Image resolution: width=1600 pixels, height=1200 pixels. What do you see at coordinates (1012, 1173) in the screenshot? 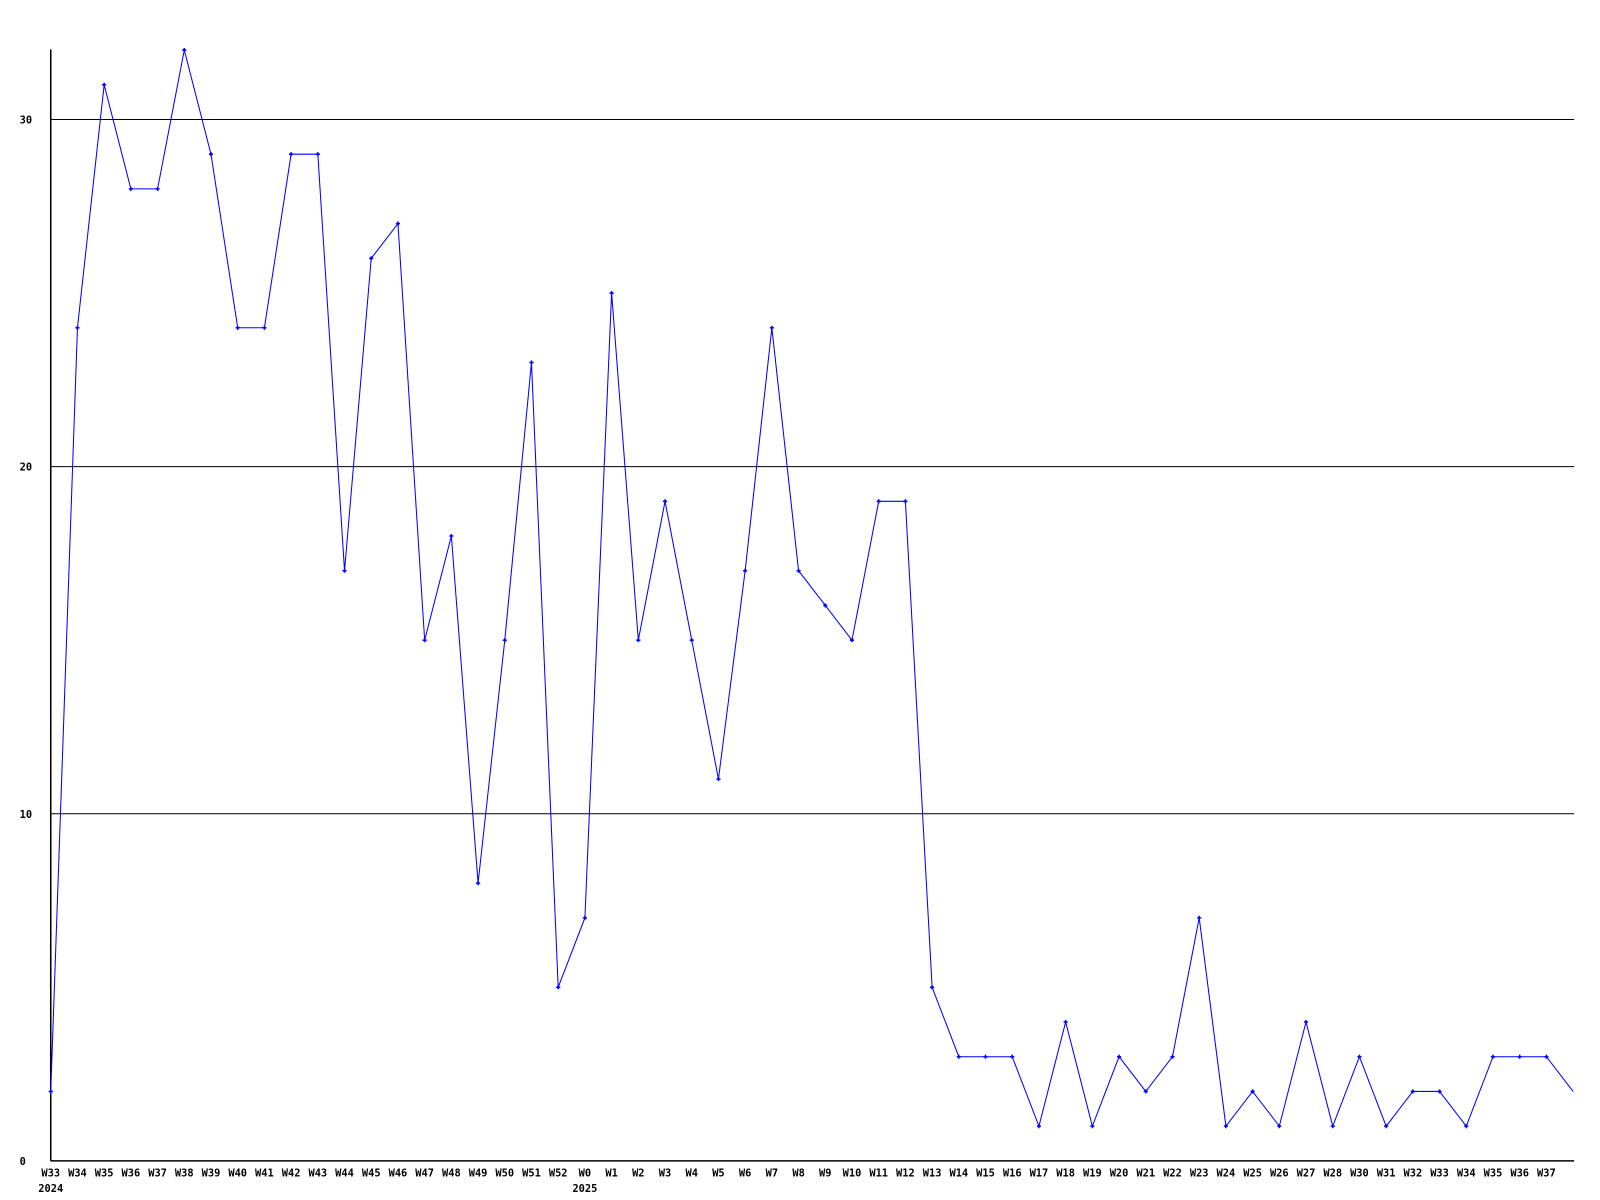
I see `x-tick-label: W16` at bounding box center [1012, 1173].